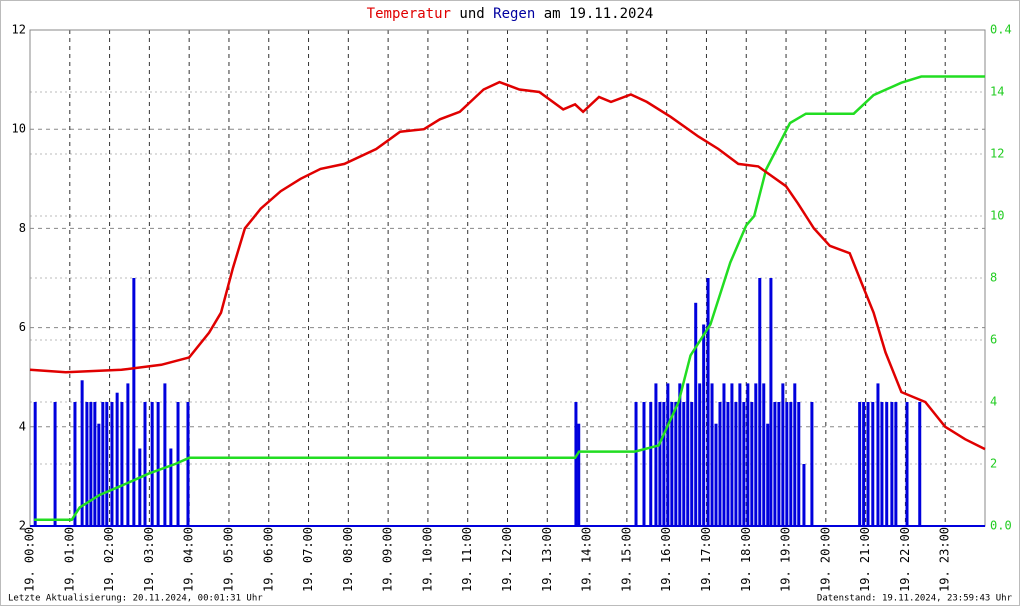 The width and height of the screenshot is (1020, 606). Describe the element at coordinates (22, 526) in the screenshot. I see `y-tick-label: 2` at that location.